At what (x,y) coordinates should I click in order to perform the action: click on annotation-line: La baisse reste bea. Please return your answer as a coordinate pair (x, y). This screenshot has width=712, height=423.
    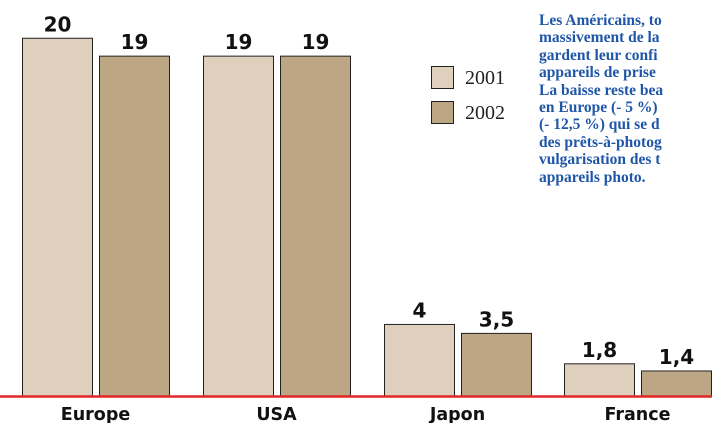
    Looking at the image, I should click on (601, 90).